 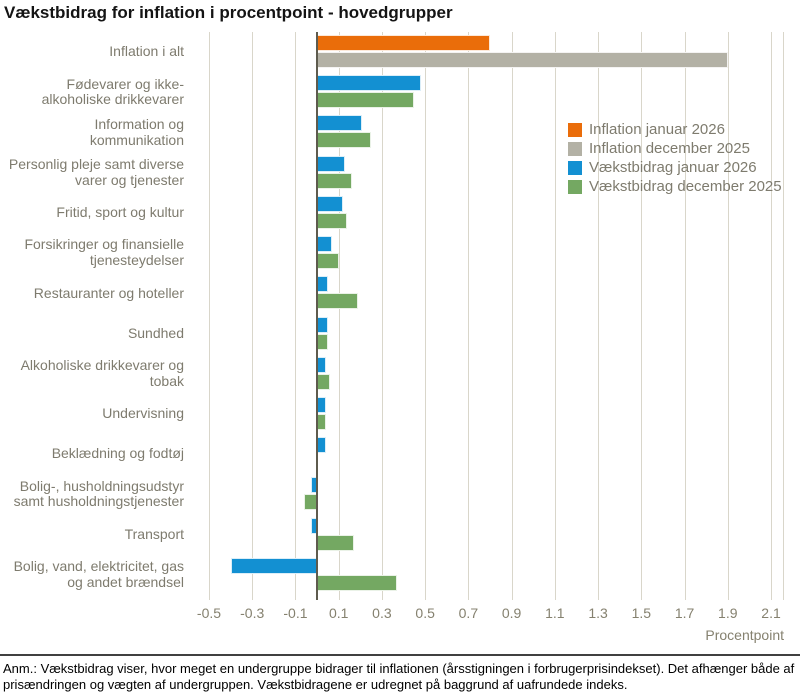 What do you see at coordinates (136, 131) in the screenshot?
I see `category-label: Information og kommunikation` at bounding box center [136, 131].